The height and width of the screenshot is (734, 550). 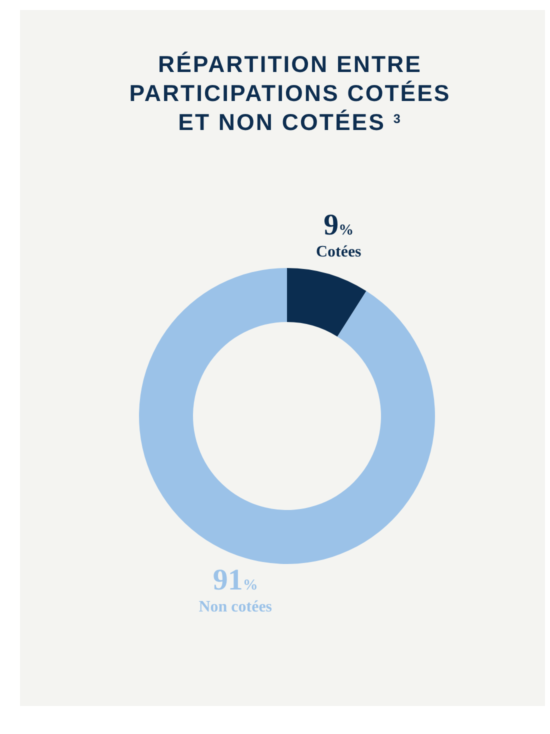 I want to click on slice-label: Non cotées, so click(x=235, y=607).